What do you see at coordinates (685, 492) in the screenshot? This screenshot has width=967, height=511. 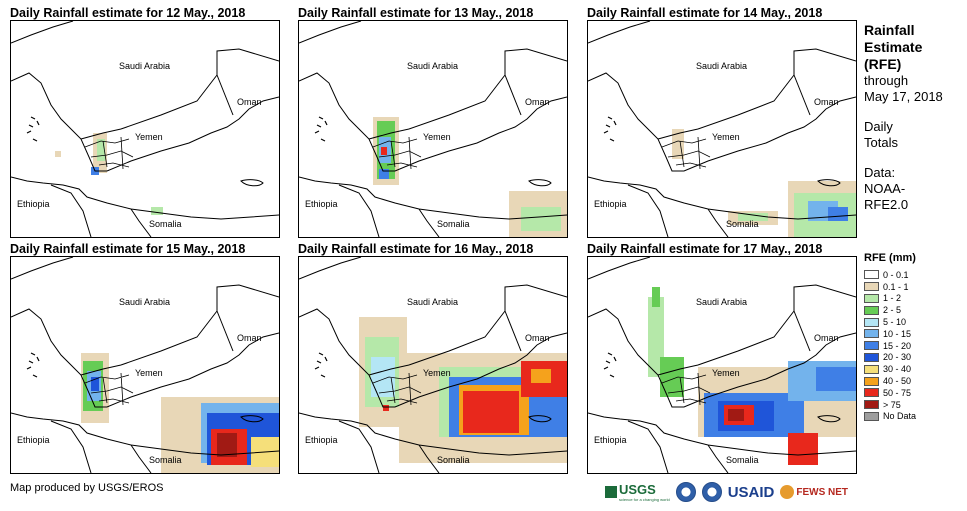 I see `noaa-seal-icon` at bounding box center [685, 492].